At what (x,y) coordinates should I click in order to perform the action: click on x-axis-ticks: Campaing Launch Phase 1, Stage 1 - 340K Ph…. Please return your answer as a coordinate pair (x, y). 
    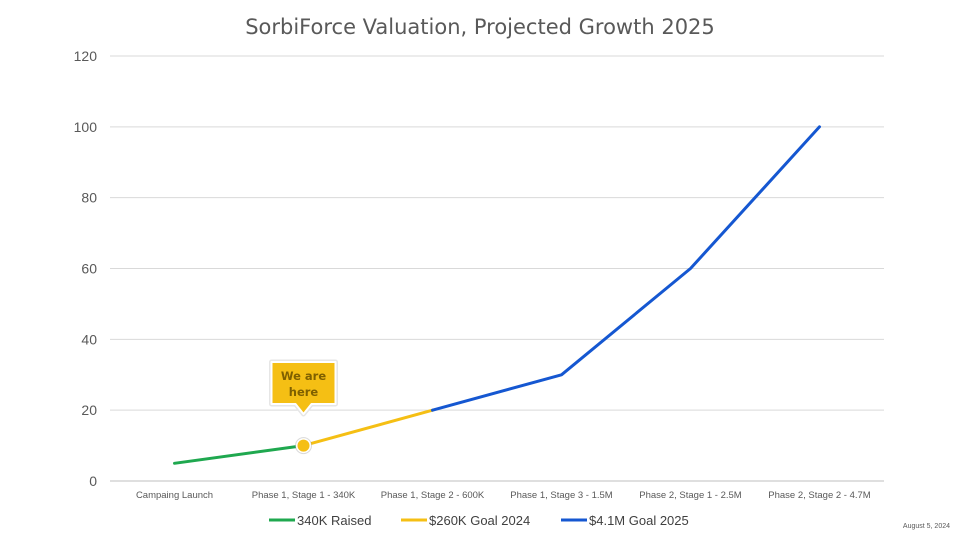
    Looking at the image, I should click on (503, 495).